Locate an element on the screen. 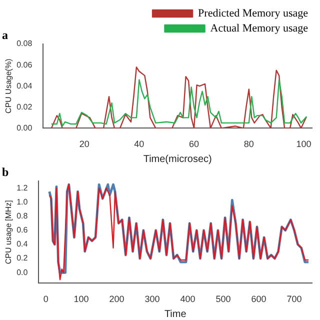  x-tick-label: 80 is located at coordinates (249, 144).